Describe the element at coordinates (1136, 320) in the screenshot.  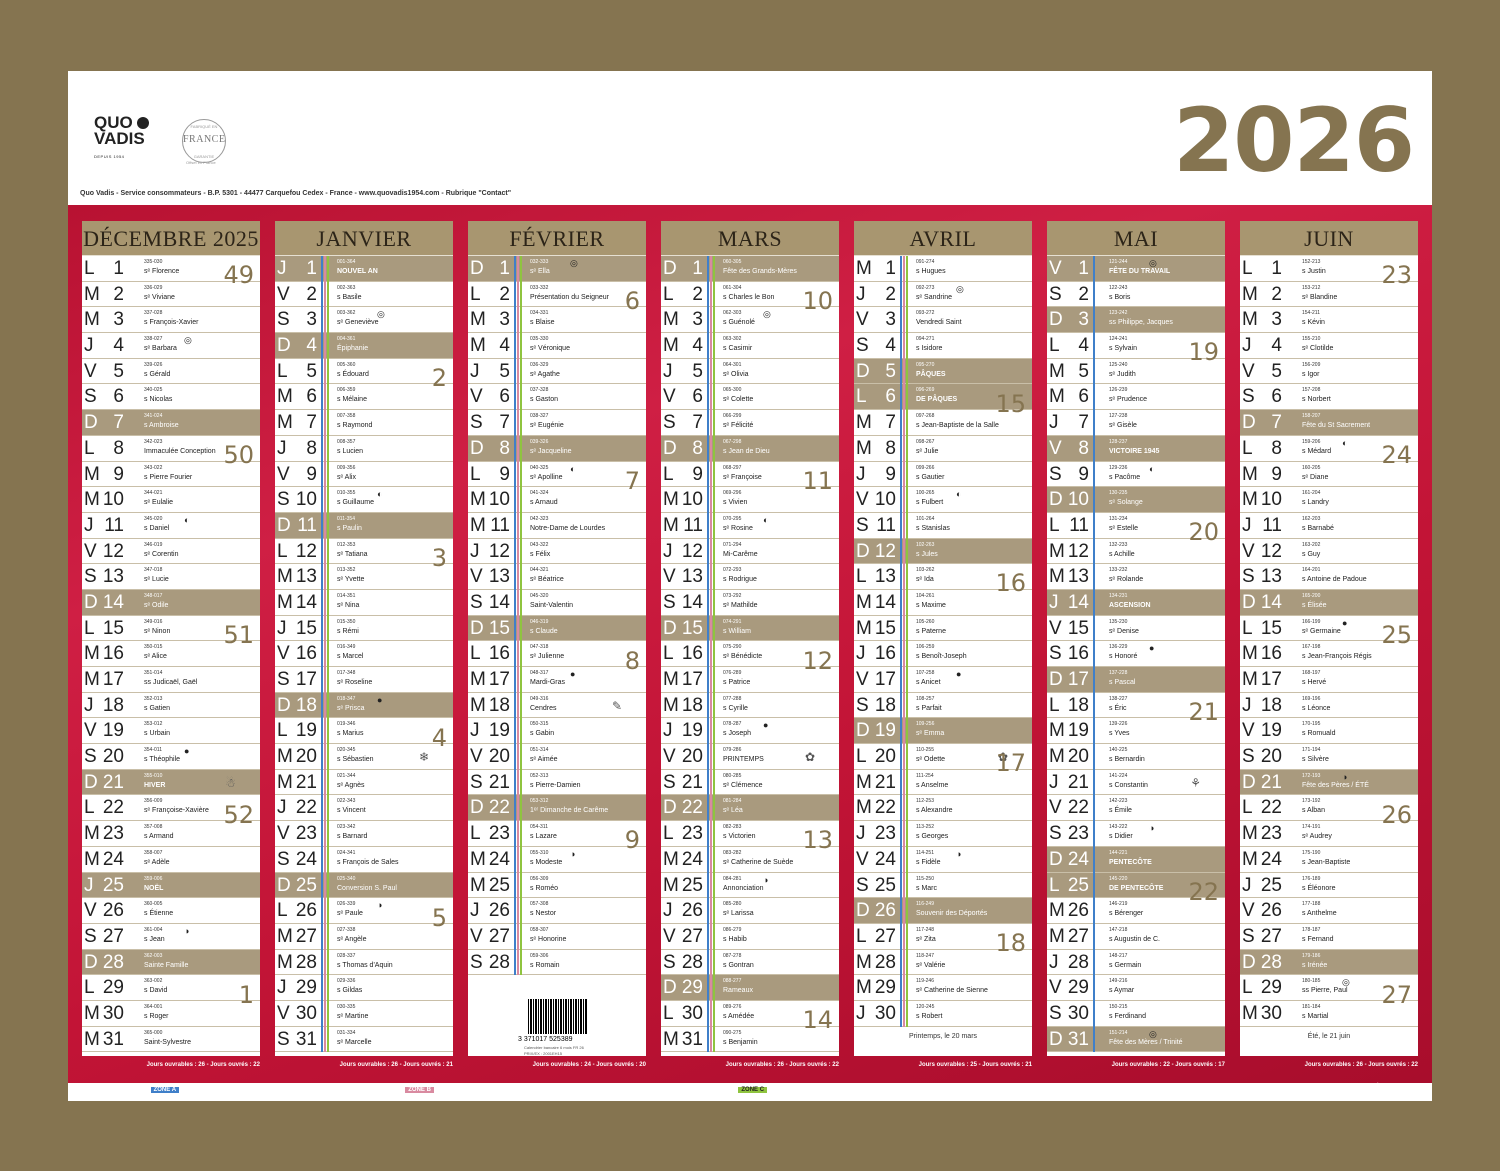
I see `day-row: D 3 123-242 ss Philippe, Jacques` at that location.